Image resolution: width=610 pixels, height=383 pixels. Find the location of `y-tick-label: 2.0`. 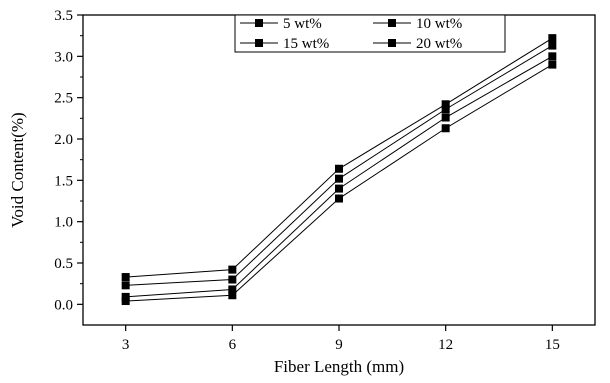

y-tick-label: 2.0 is located at coordinates (63, 140).